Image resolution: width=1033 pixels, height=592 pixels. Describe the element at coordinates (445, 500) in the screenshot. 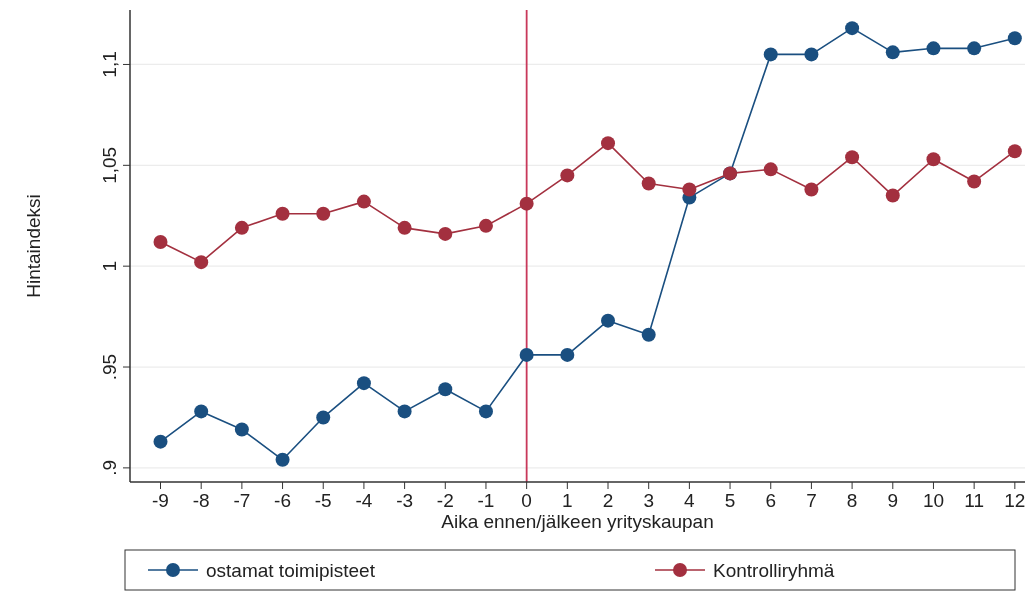

I see `x-tick-label: -2` at that location.